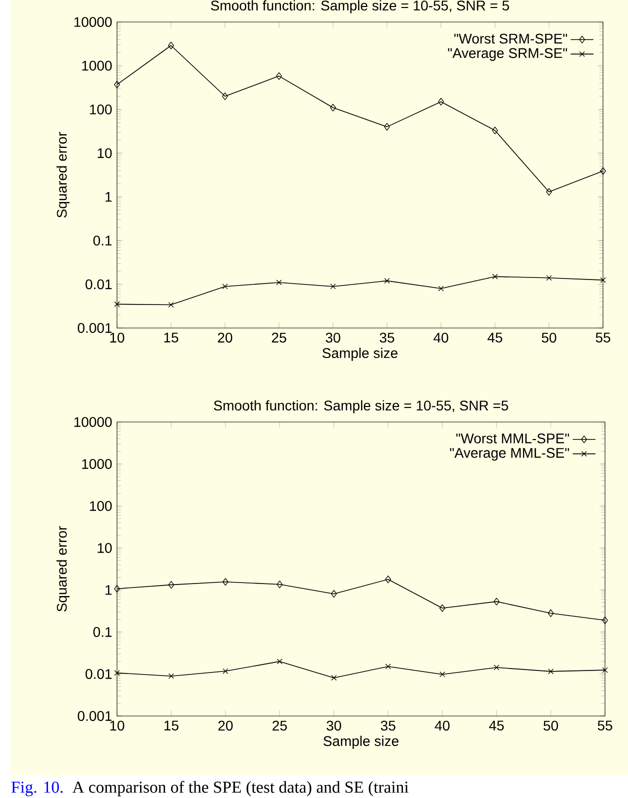  Describe the element at coordinates (513, 438) in the screenshot. I see `legend-label: "Worst MML-SPE"` at that location.